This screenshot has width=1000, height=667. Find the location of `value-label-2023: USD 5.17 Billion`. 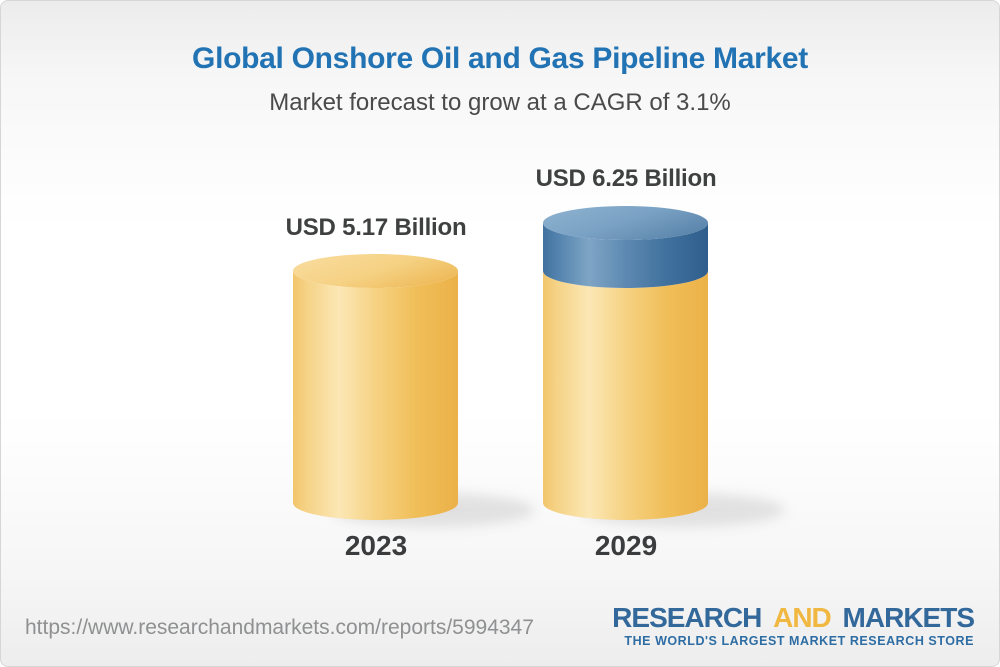

value-label-2023: USD 5.17 Billion is located at coordinates (376, 227).